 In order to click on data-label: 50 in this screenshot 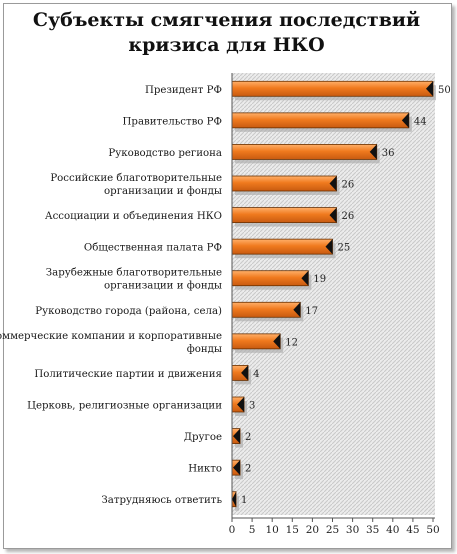, I will do `click(444, 90)`.